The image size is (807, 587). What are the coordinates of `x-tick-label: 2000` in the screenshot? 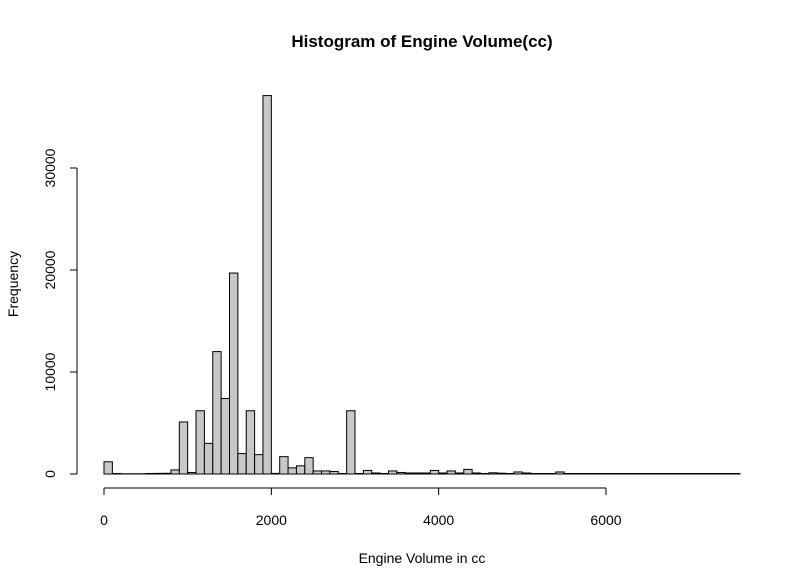 It's located at (271, 520).